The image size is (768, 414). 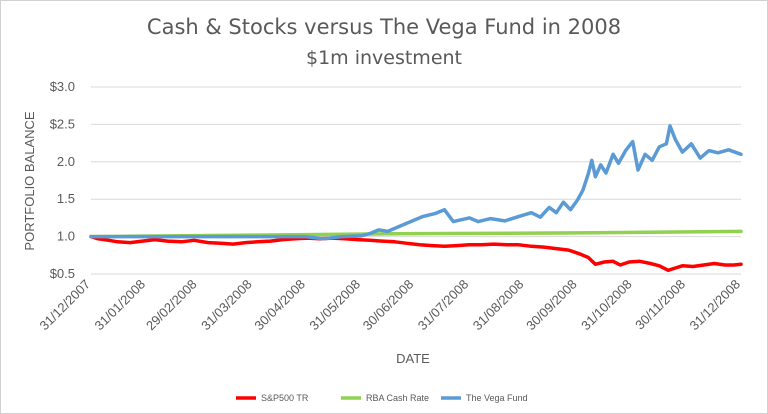 I want to click on x-tick-label: 30/04/2008, so click(x=279, y=305).